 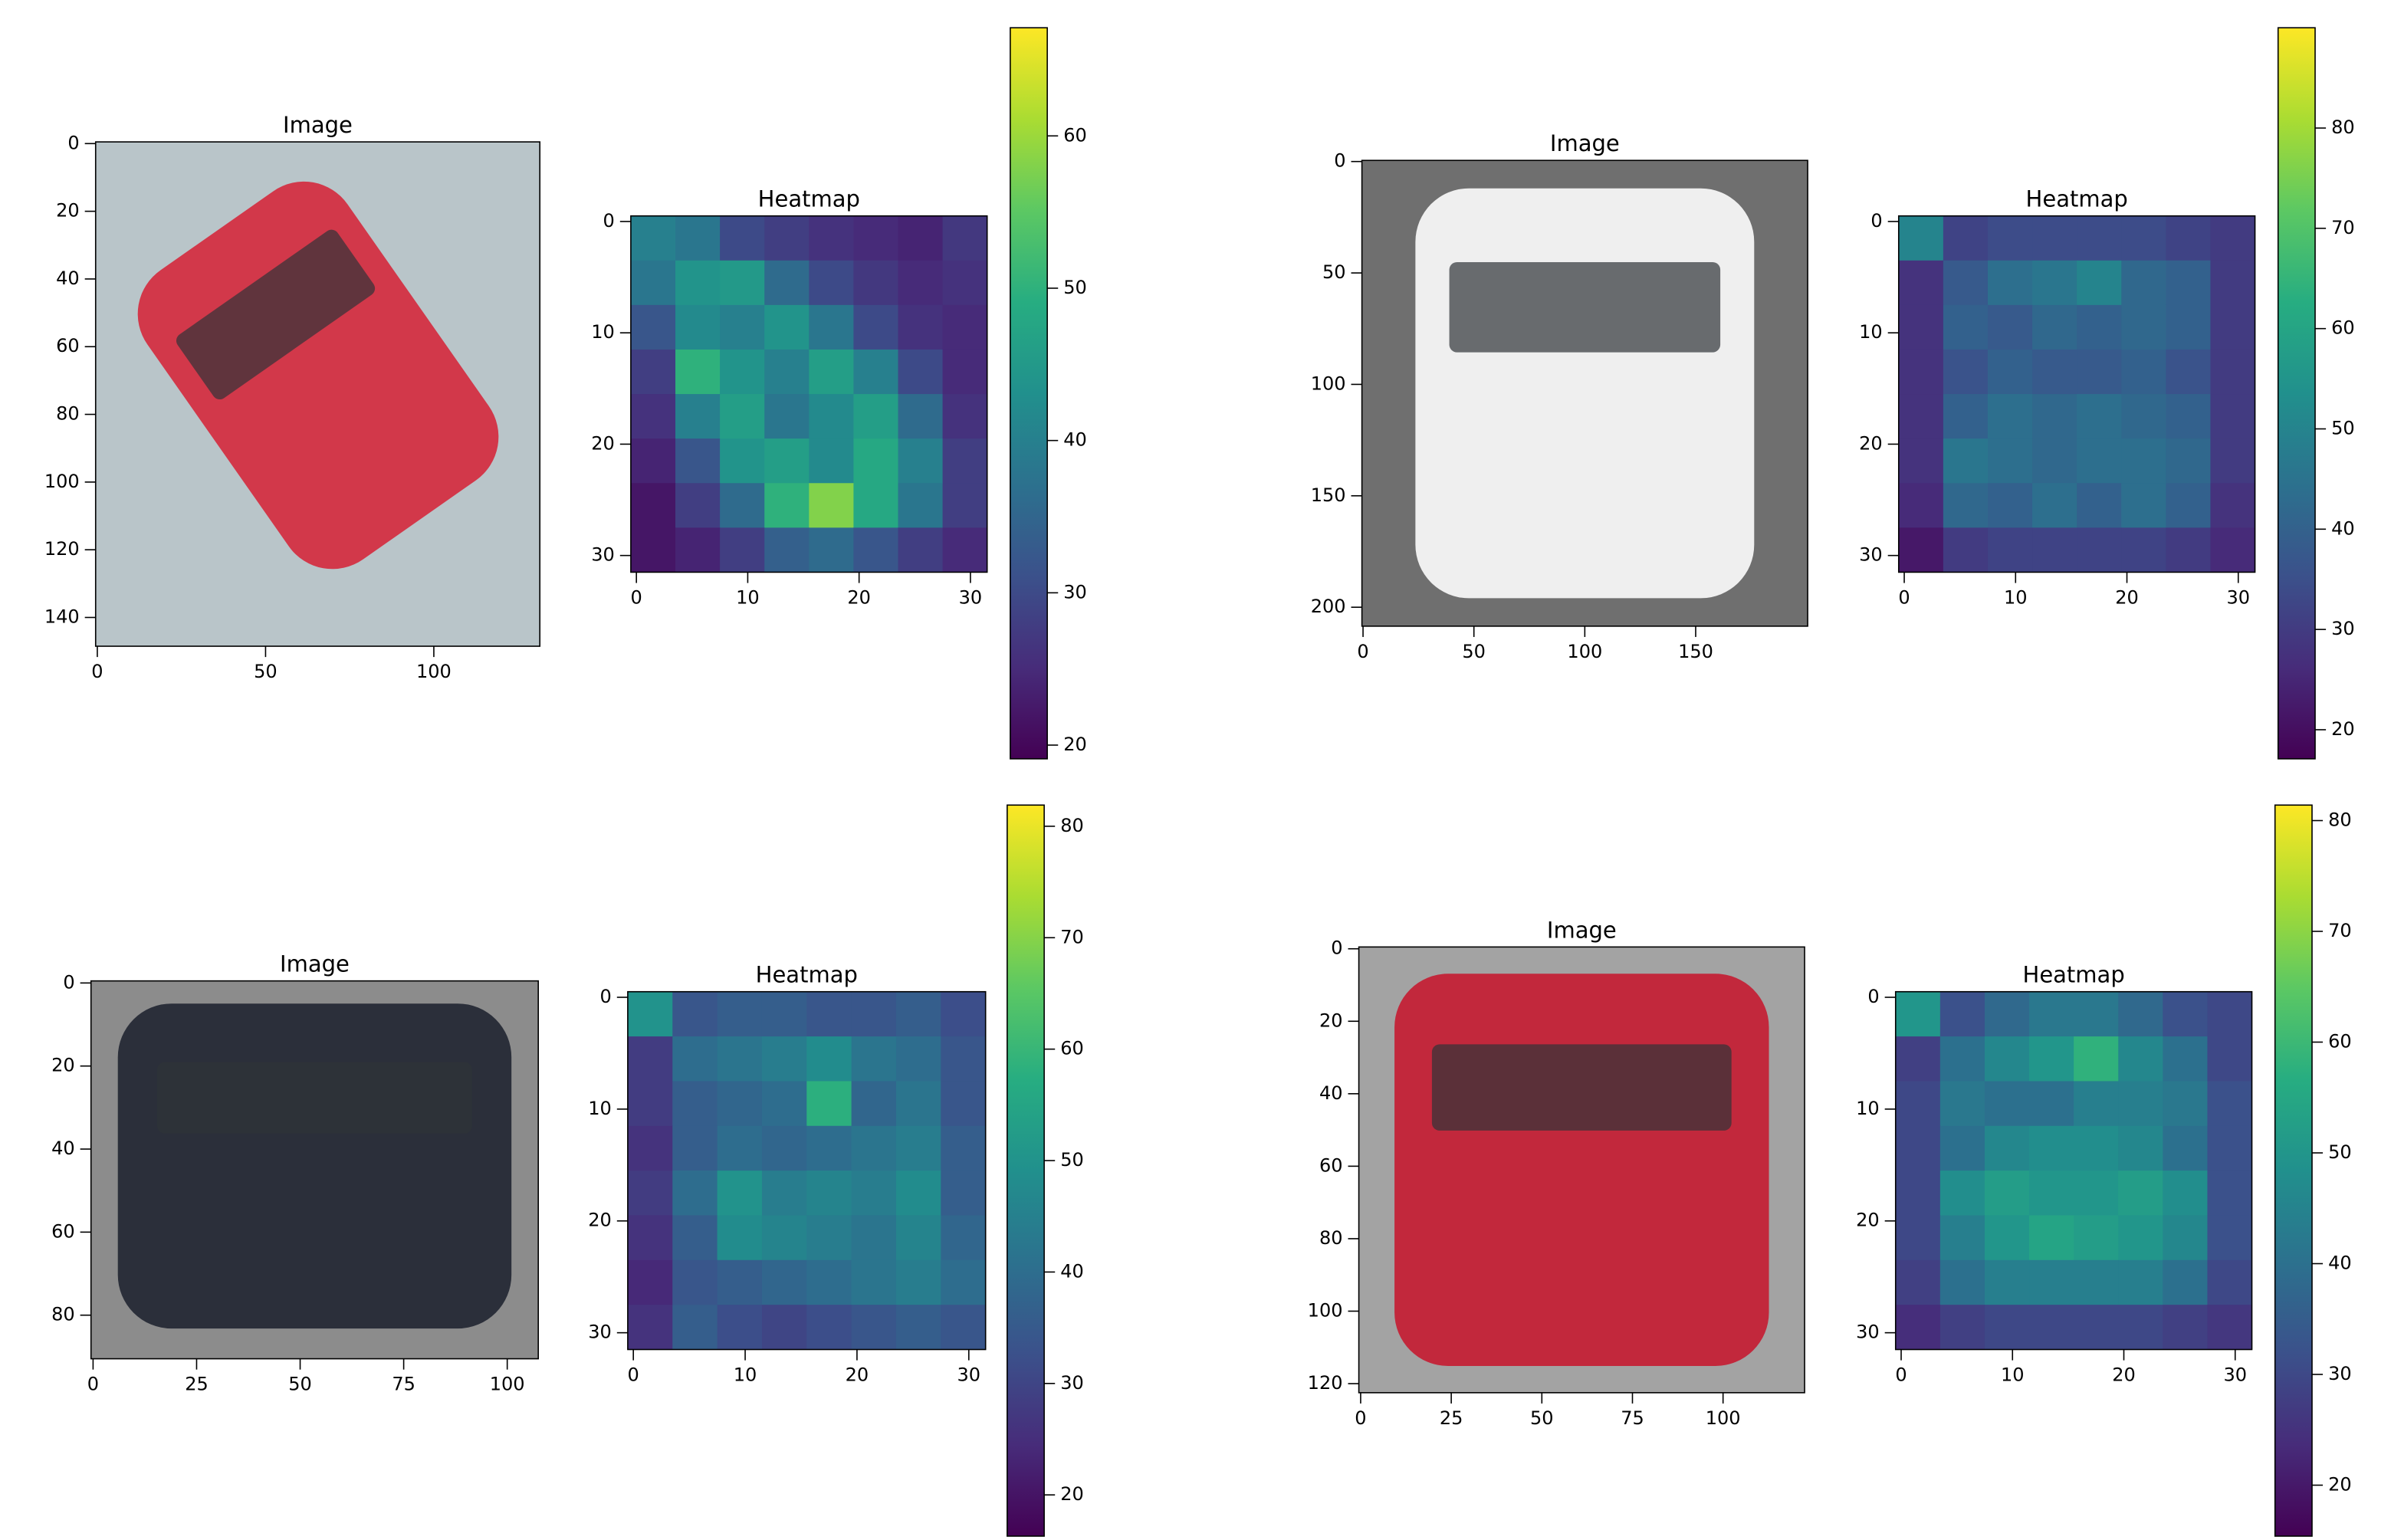 I want to click on colorbar-tick-label: 50, so click(x=1075, y=287).